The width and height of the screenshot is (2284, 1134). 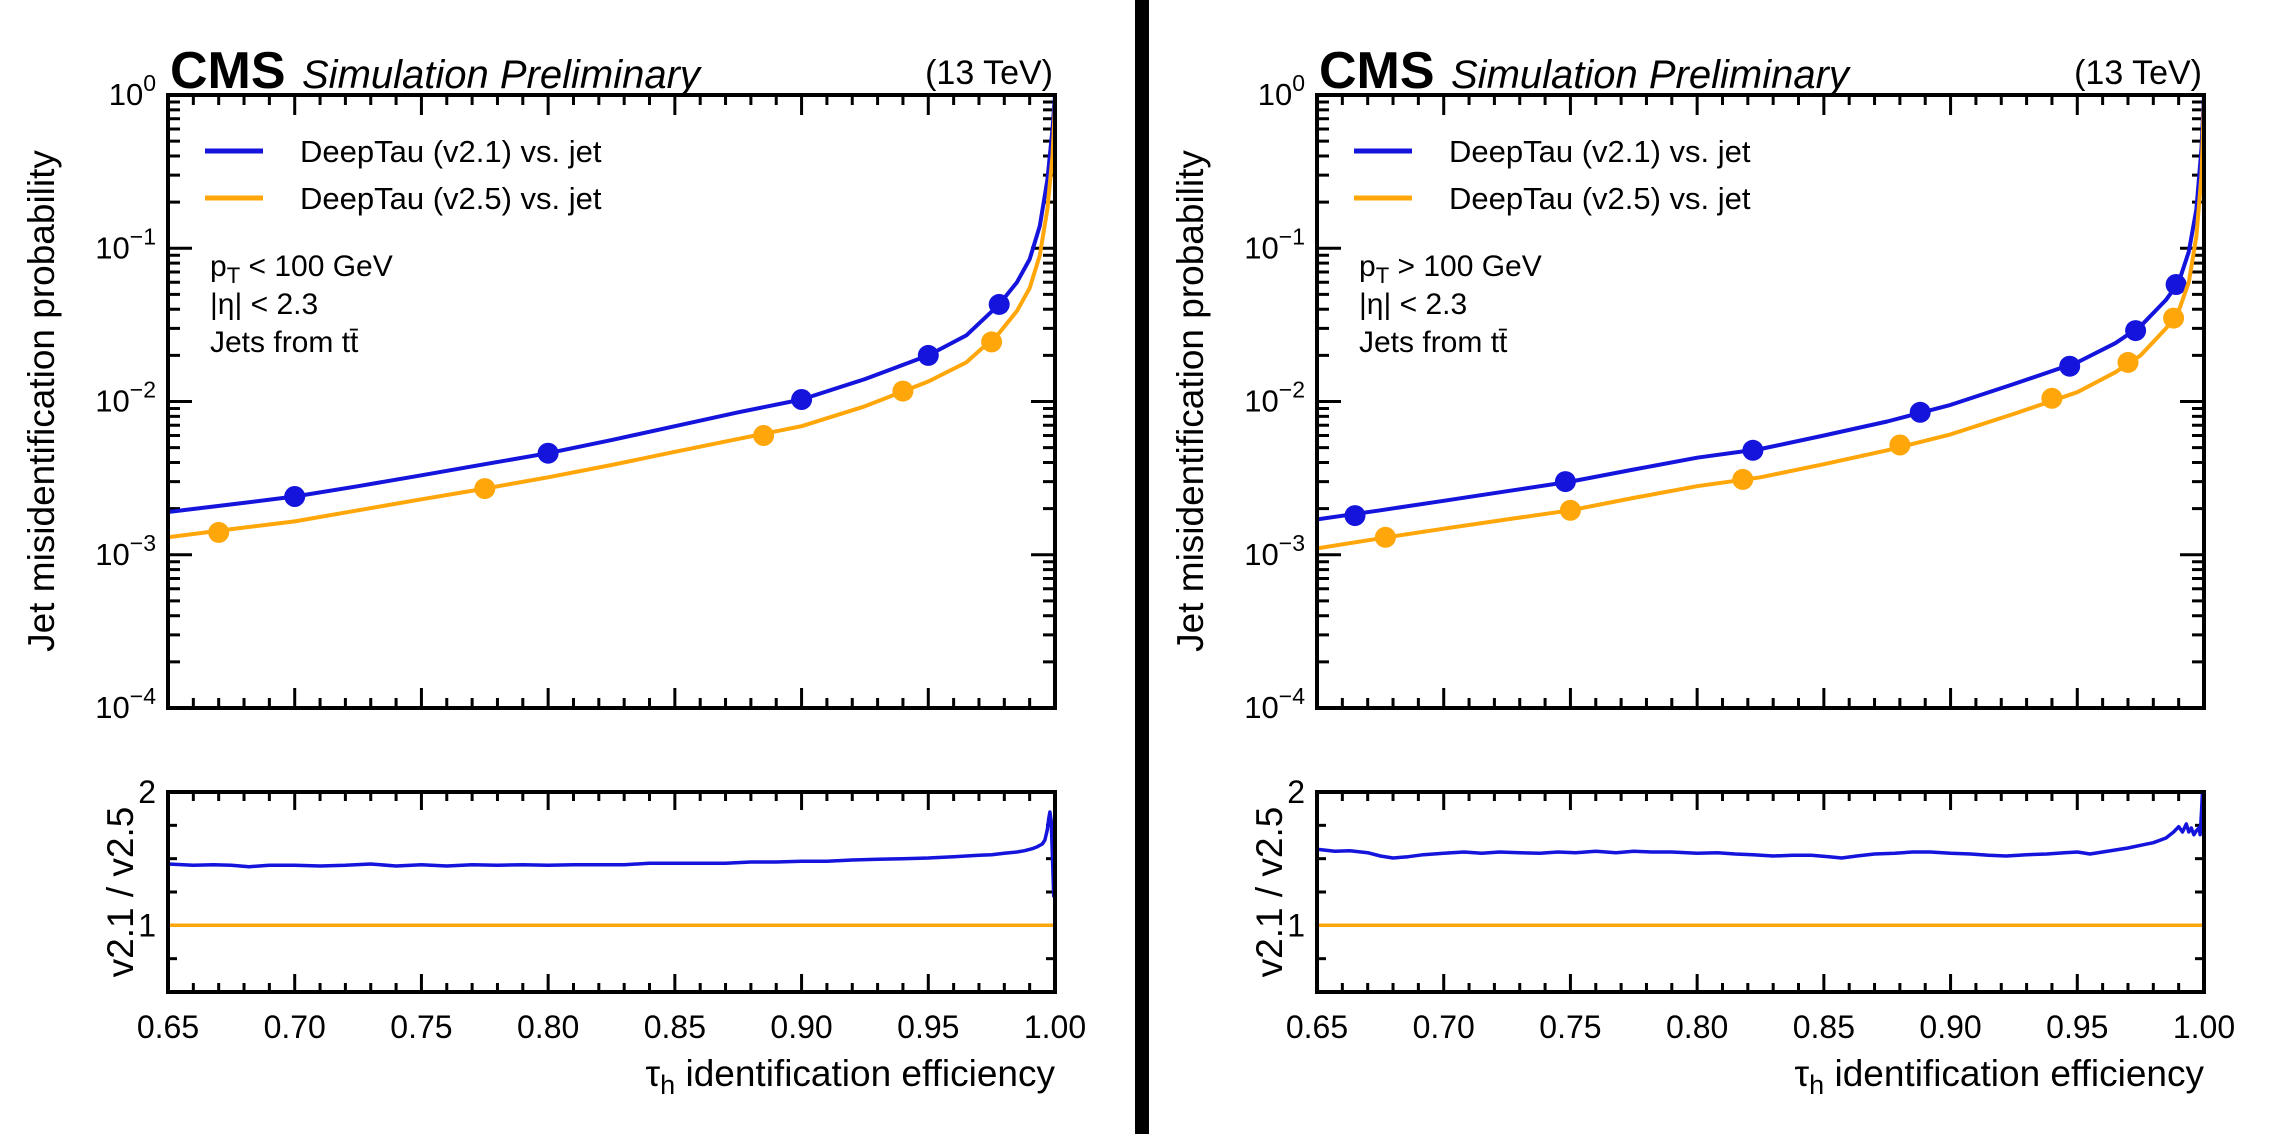 What do you see at coordinates (1269, 892) in the screenshot?
I see `ratio-axis-title: v2.1 / v2.5` at bounding box center [1269, 892].